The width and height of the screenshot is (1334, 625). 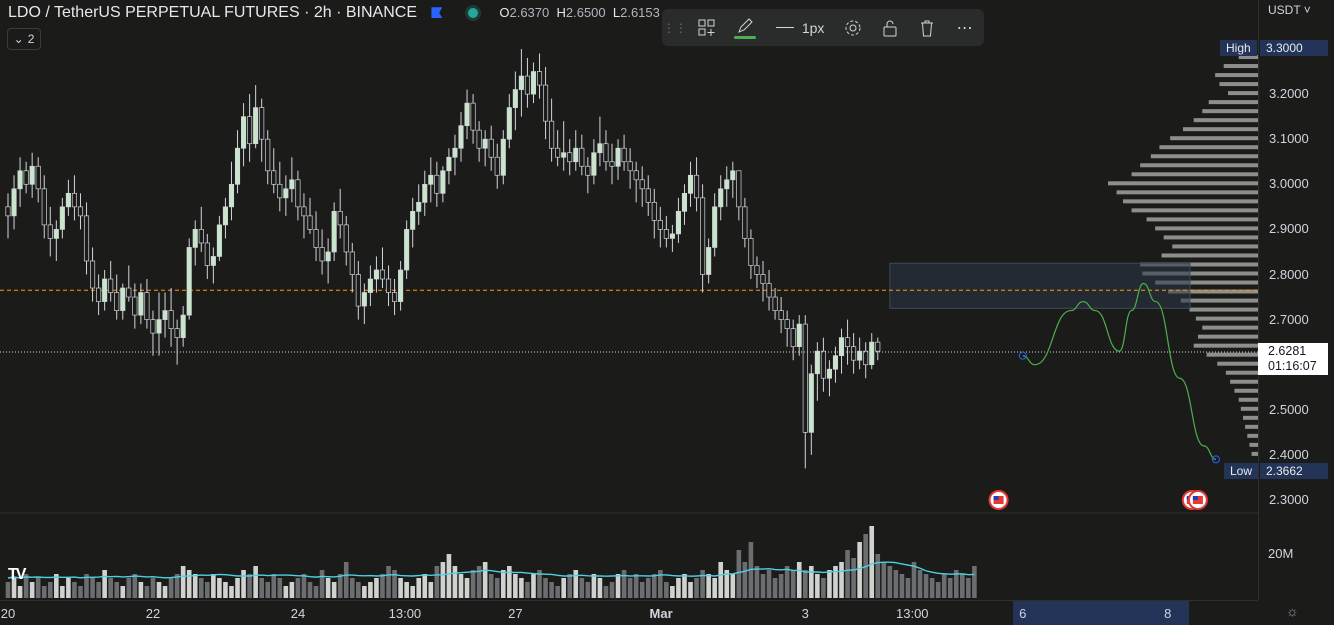 I want to click on unlock-icon, so click(x=890, y=27).